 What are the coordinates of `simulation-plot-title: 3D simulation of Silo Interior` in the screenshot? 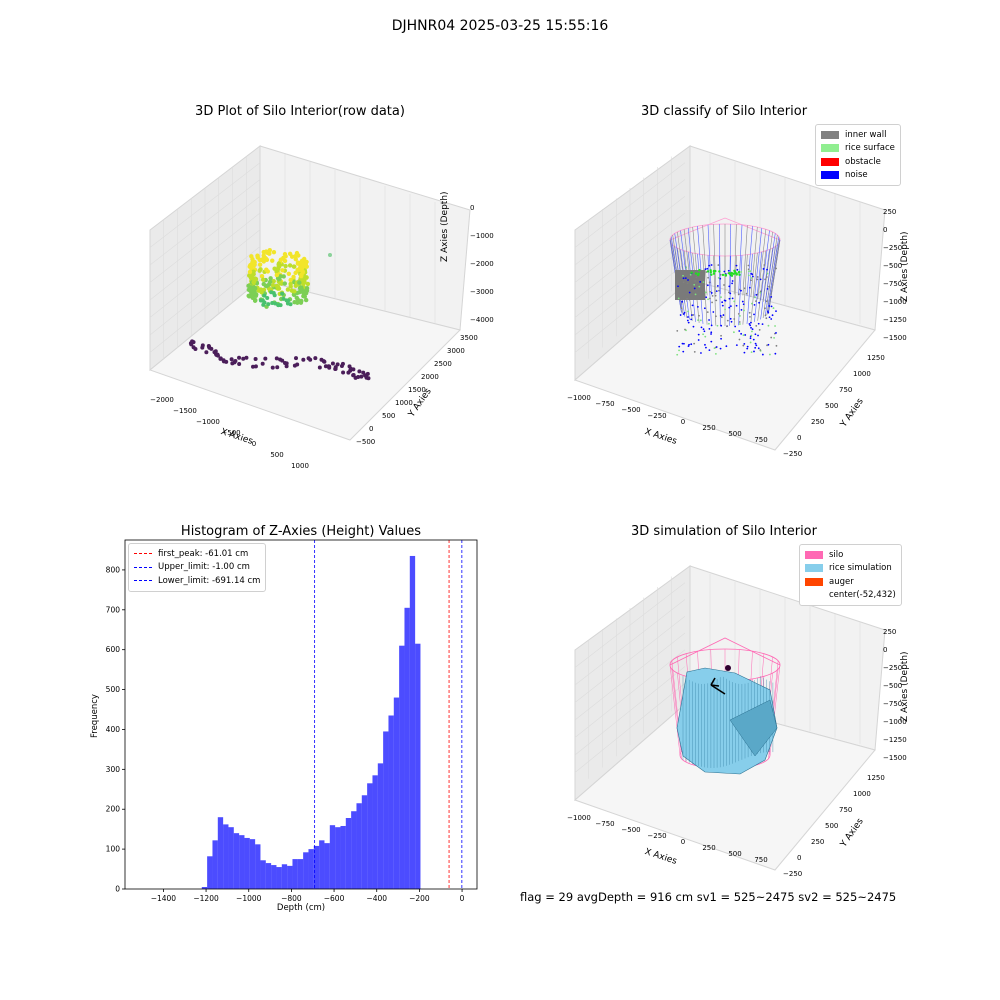 It's located at (724, 531).